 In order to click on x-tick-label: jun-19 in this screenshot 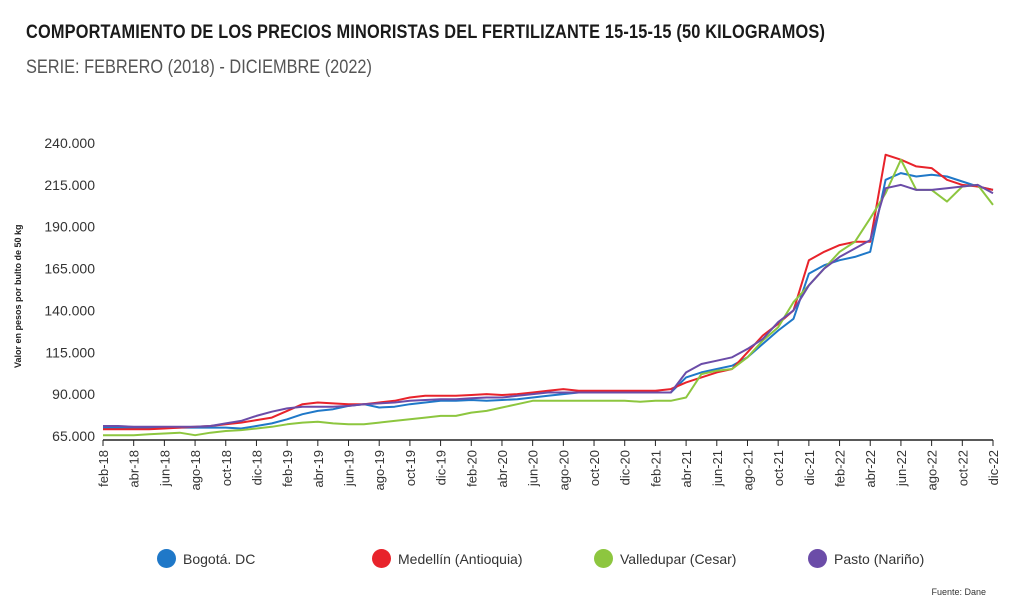, I will do `click(349, 468)`.